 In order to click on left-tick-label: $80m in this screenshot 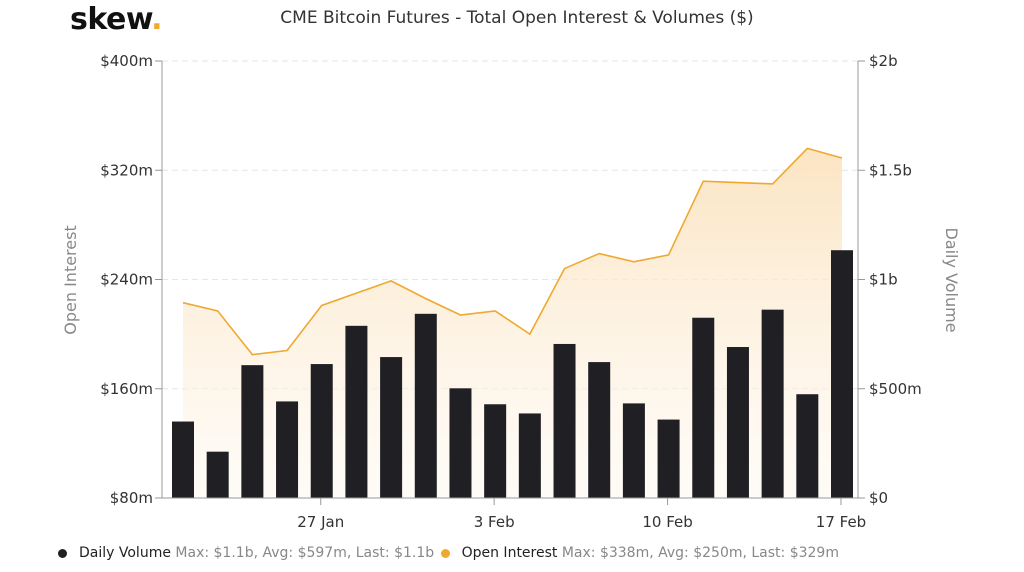, I will do `click(131, 498)`.